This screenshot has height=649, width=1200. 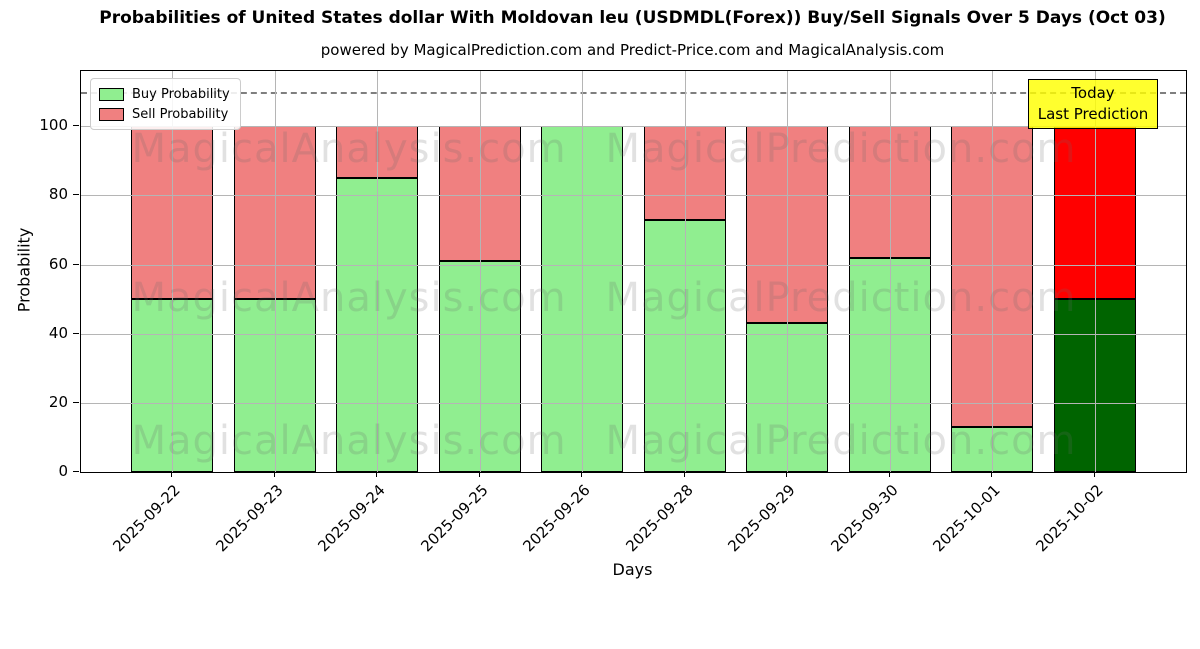 I want to click on y-tick-label: 20, so click(x=58, y=401).